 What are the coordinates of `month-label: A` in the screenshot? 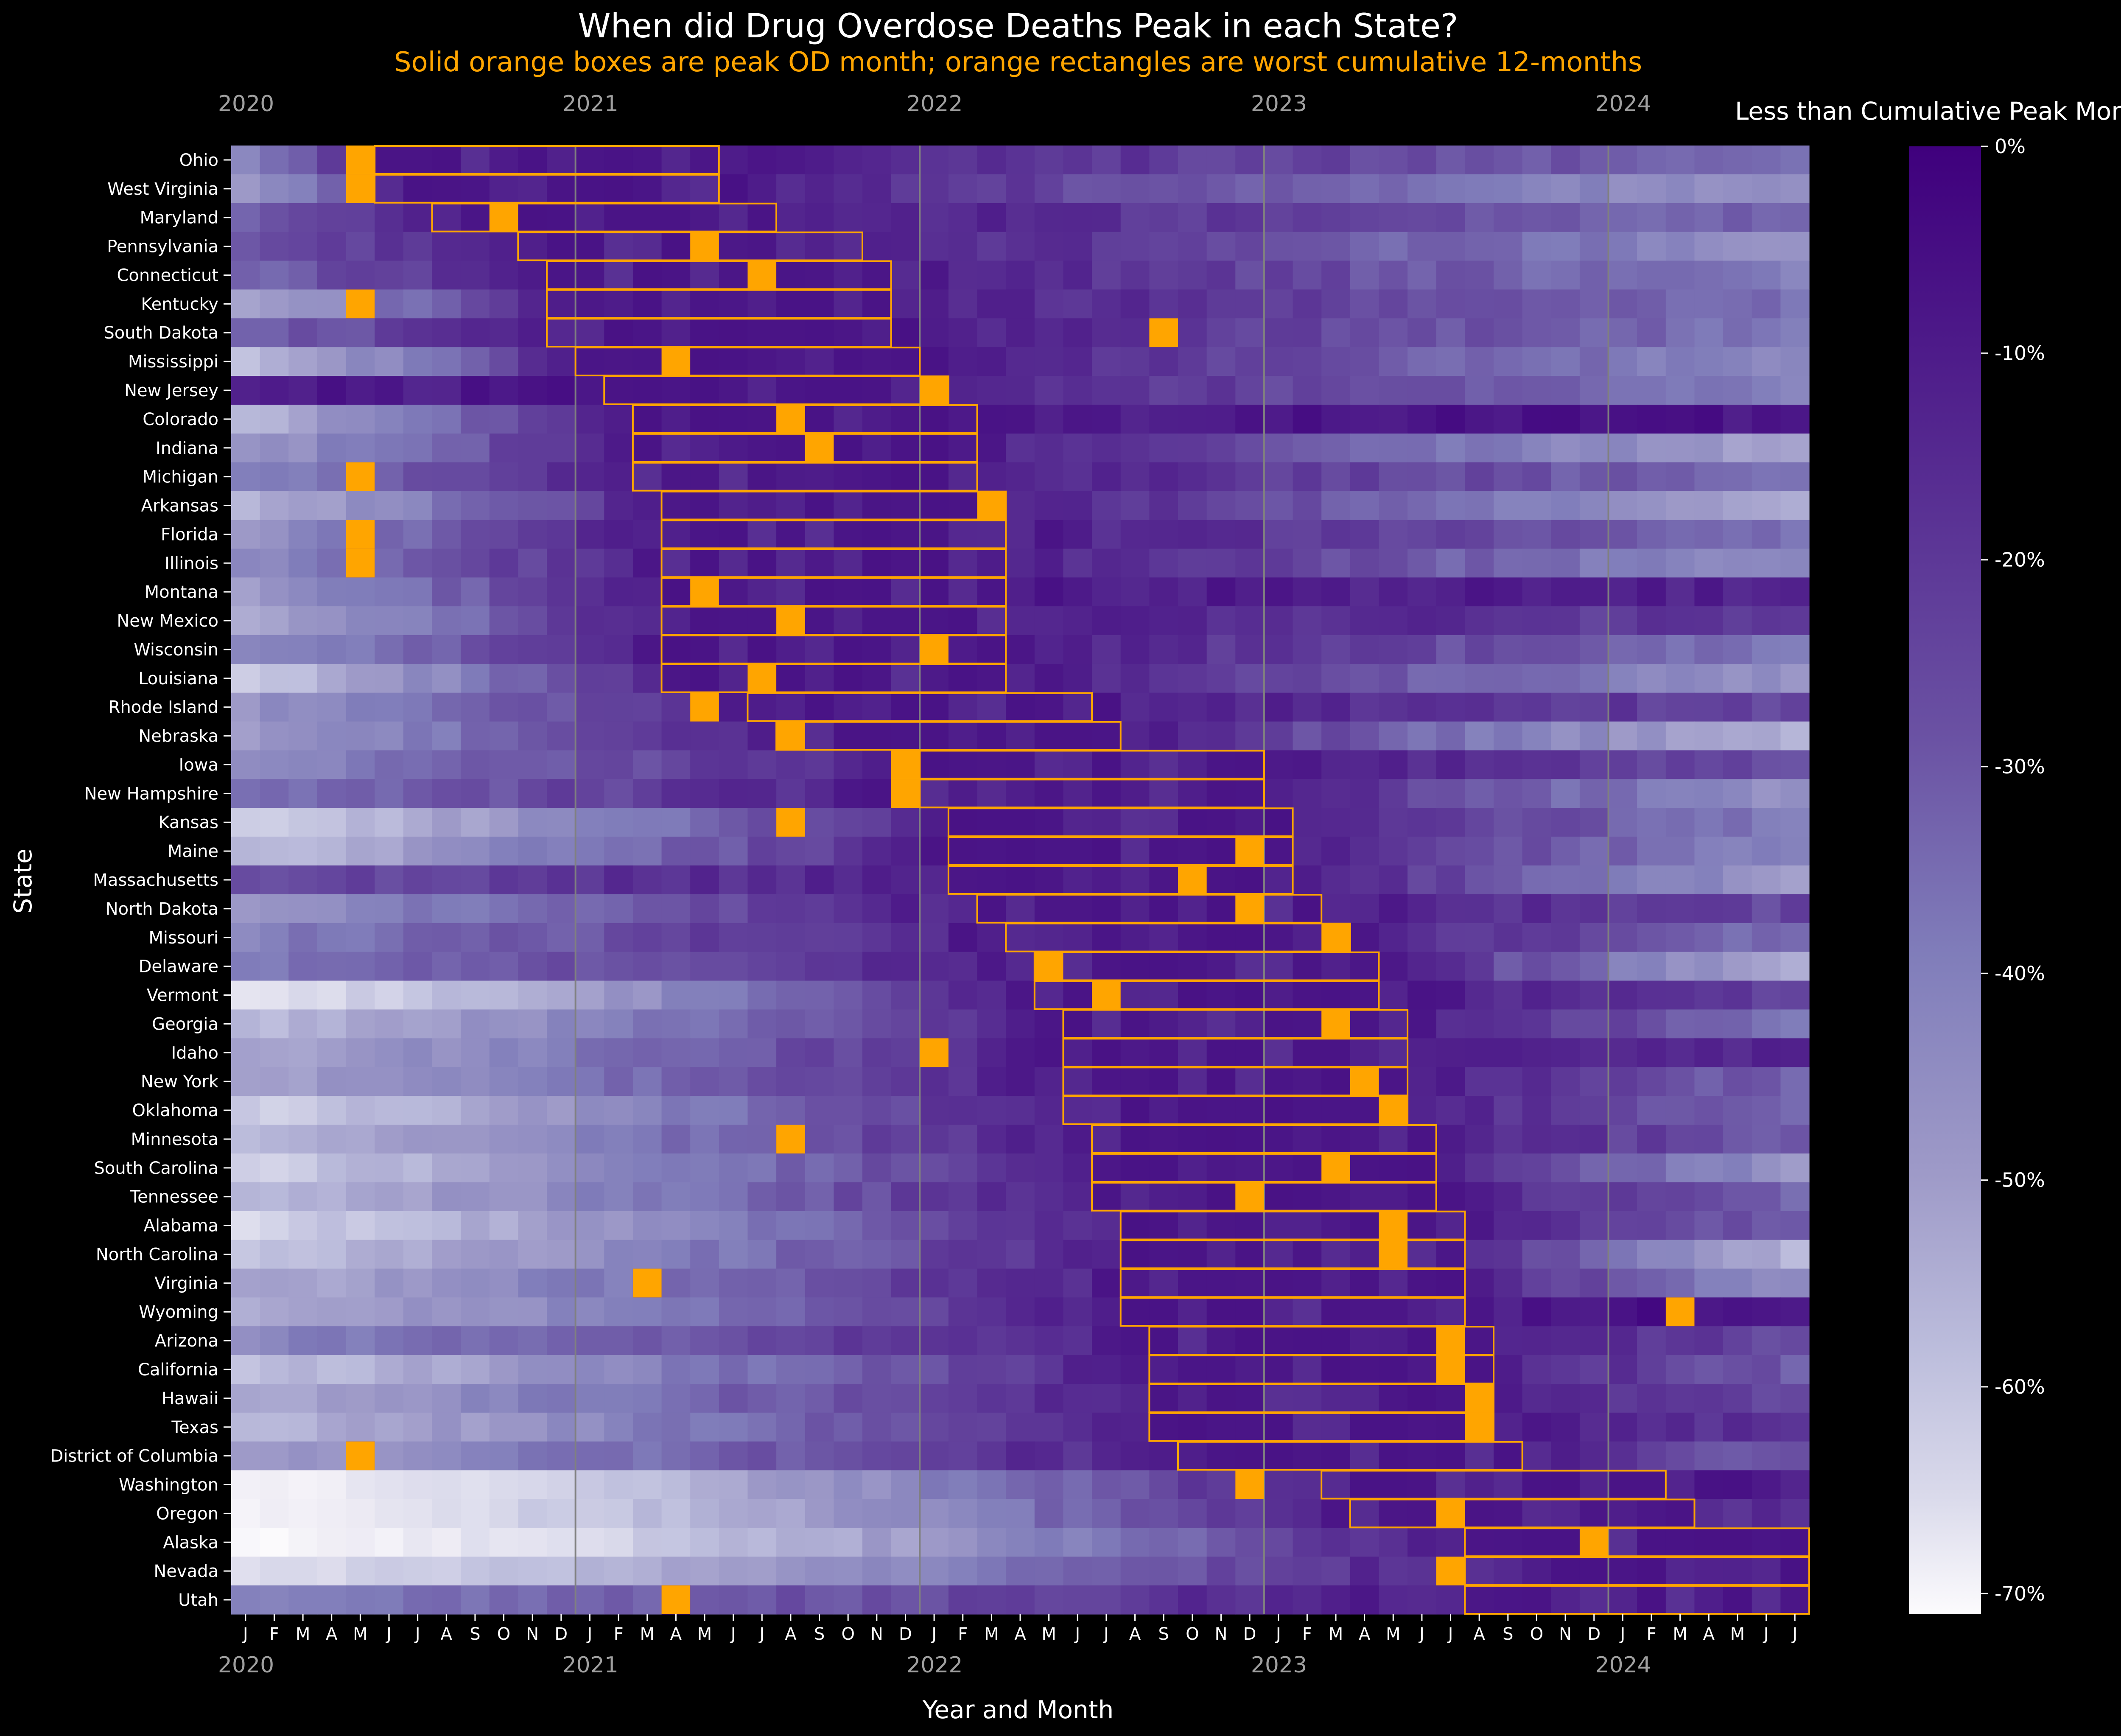 It's located at (1020, 1634).